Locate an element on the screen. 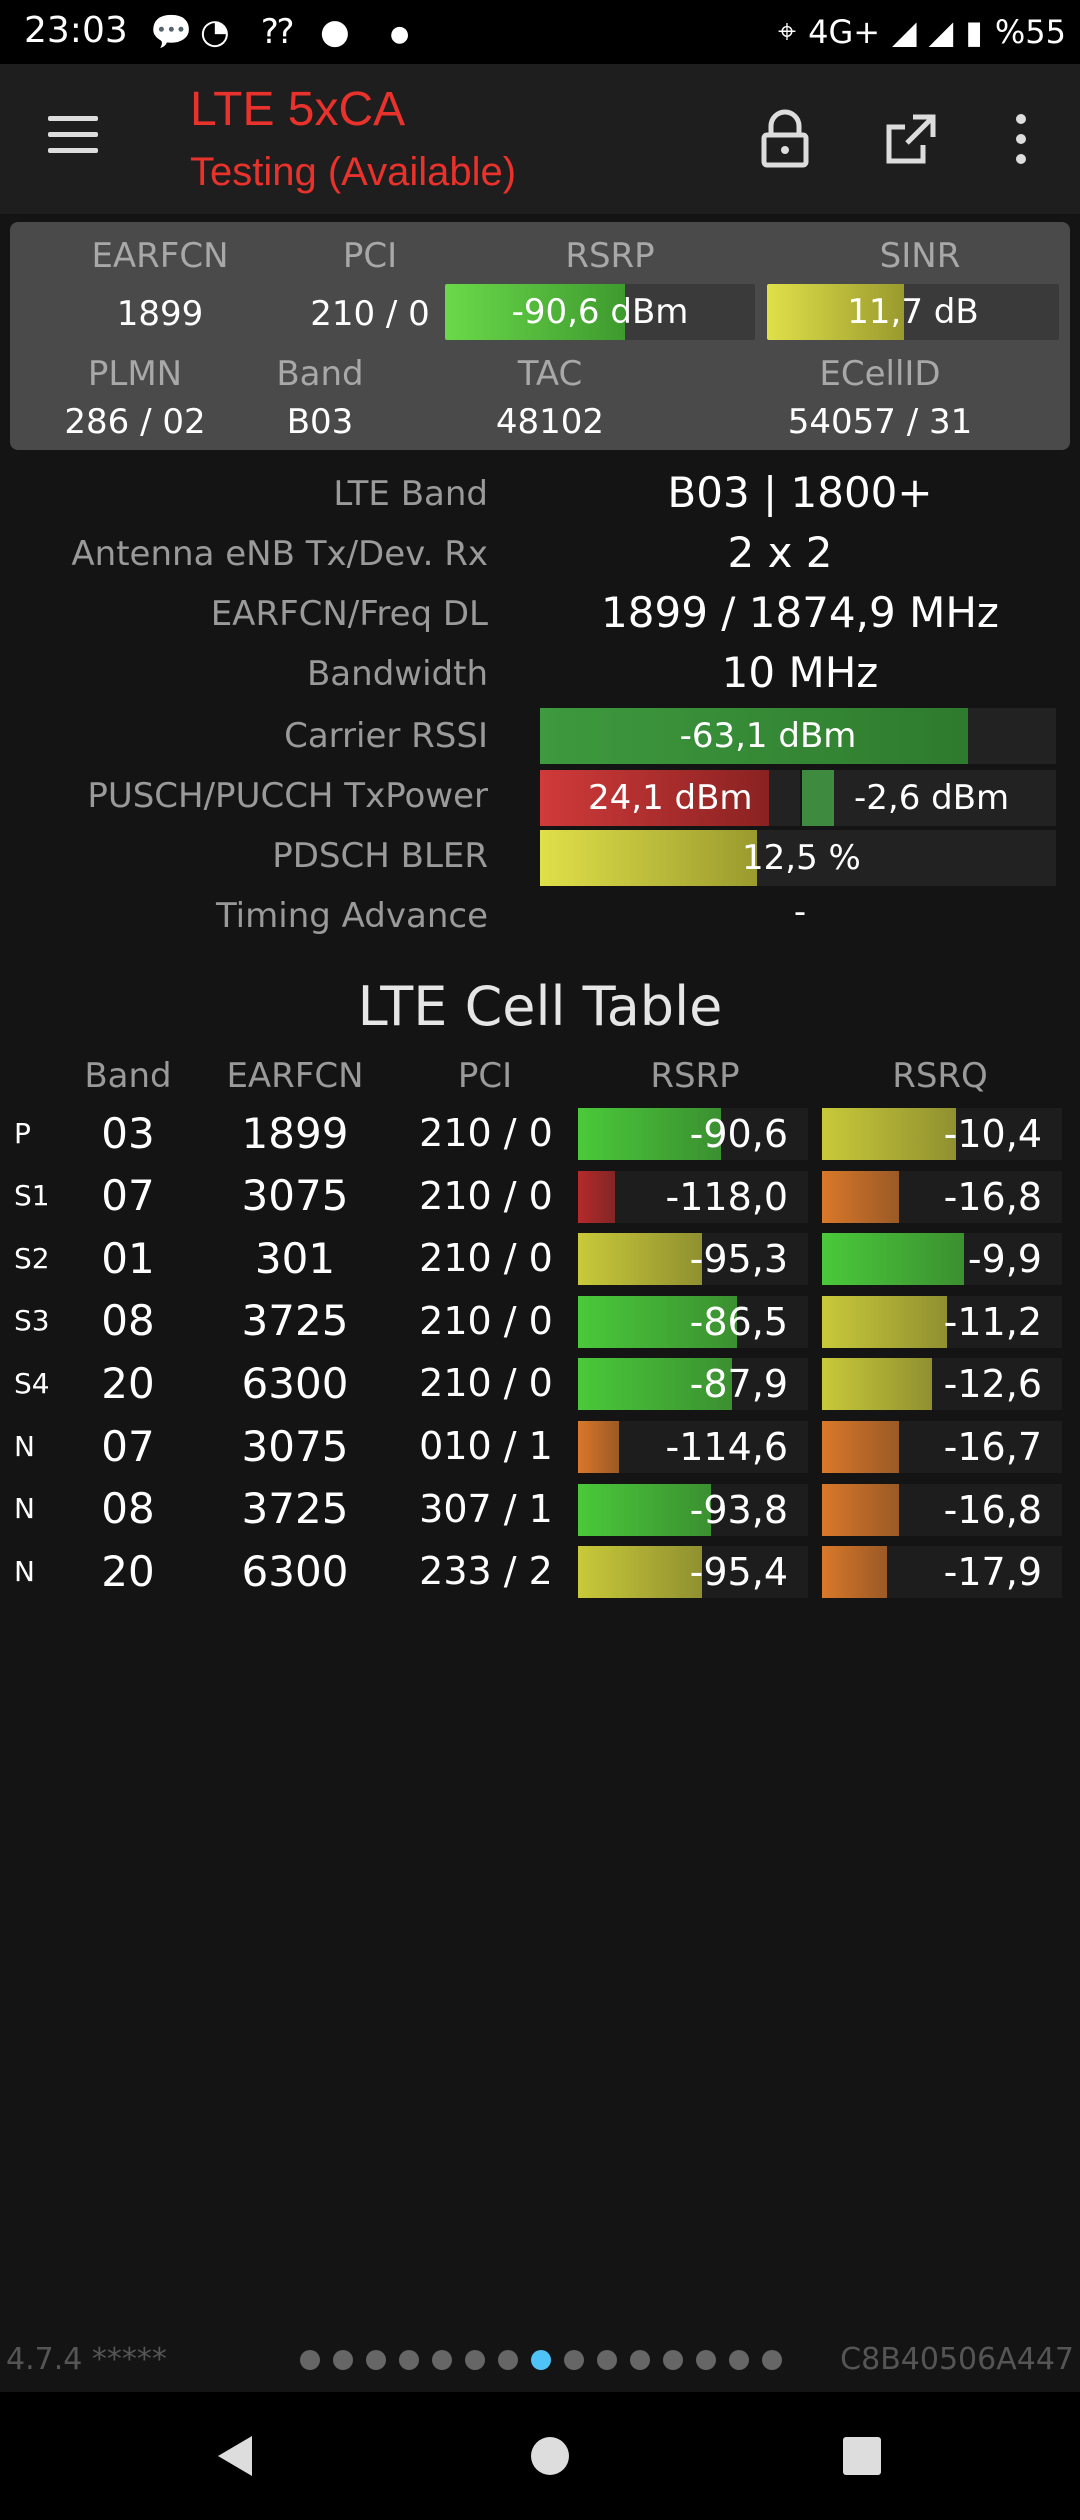 The height and width of the screenshot is (2520, 1080). battery-icon: ▮ is located at coordinates (974, 31).